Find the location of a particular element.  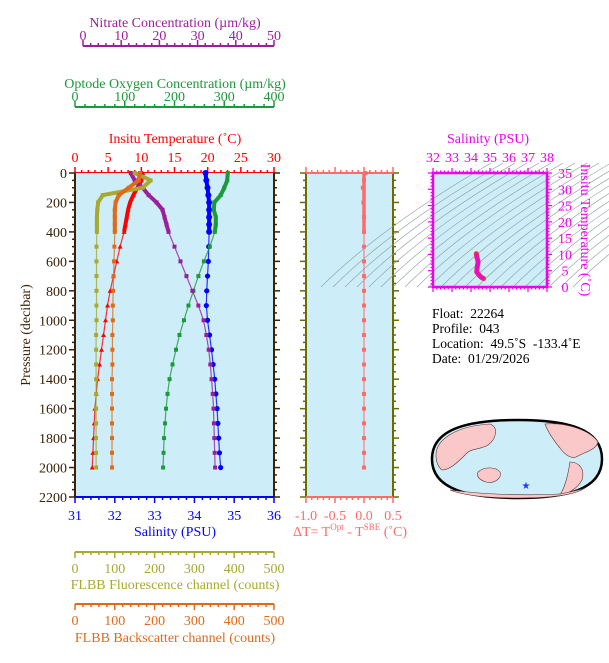

density-contours is located at coordinates (464, 225).